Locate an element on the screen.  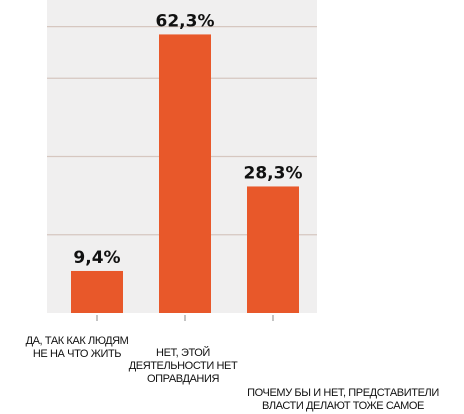
x-ticks is located at coordinates (185, 318).